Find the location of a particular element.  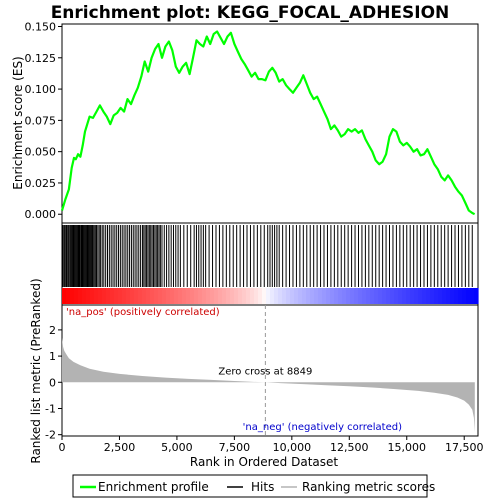

rank-x-tick-label: 10,000 is located at coordinates (292, 447).